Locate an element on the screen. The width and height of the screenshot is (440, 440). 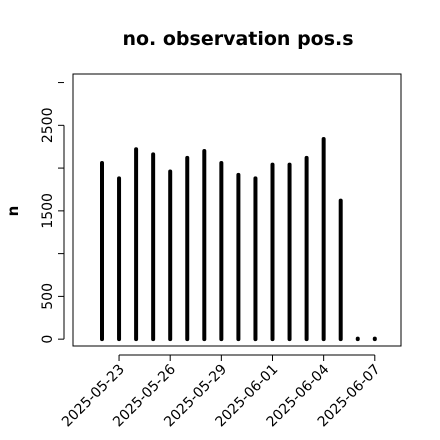
y-tick-label: 1500 is located at coordinates (48, 211).